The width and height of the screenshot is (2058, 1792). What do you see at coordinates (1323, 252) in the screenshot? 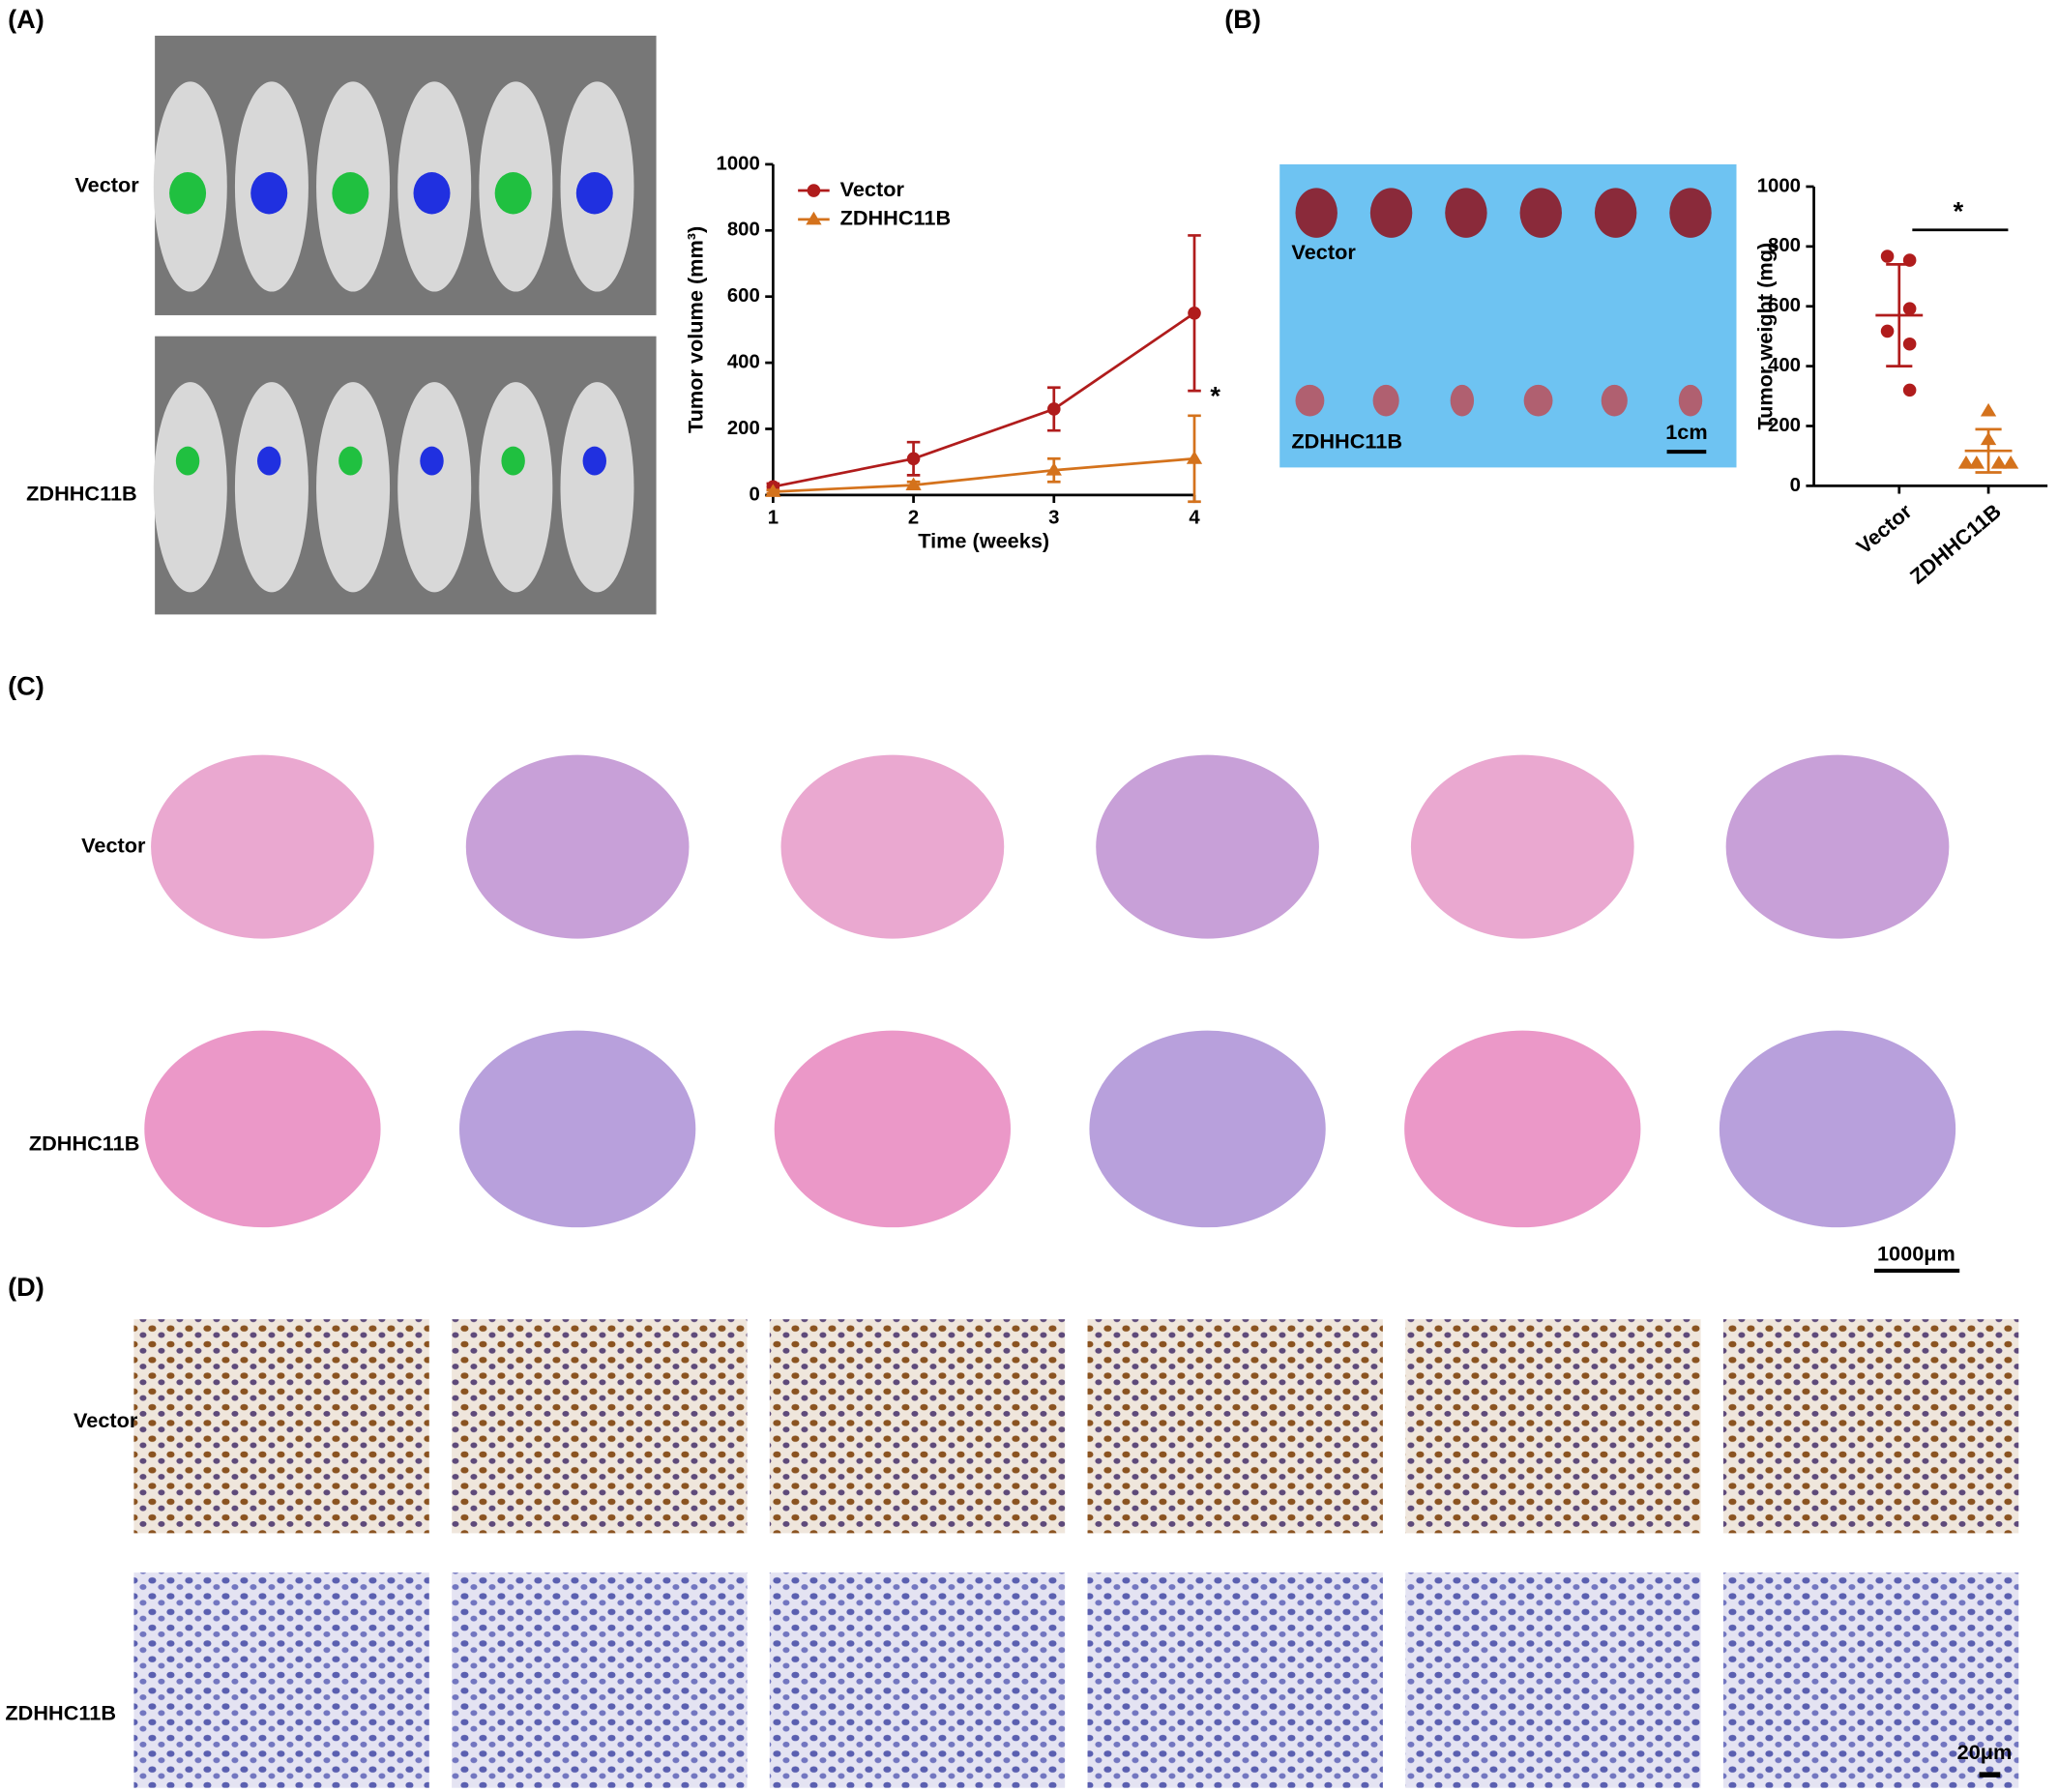
I see `photo-label: Vector` at bounding box center [1323, 252].